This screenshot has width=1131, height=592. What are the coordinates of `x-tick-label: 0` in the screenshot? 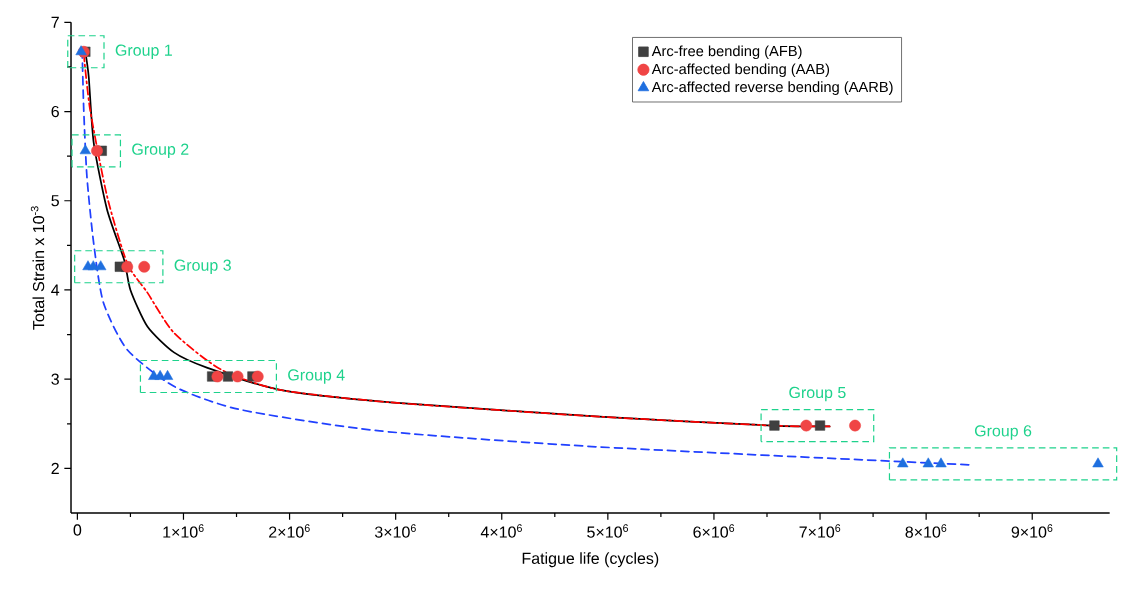 It's located at (77, 530).